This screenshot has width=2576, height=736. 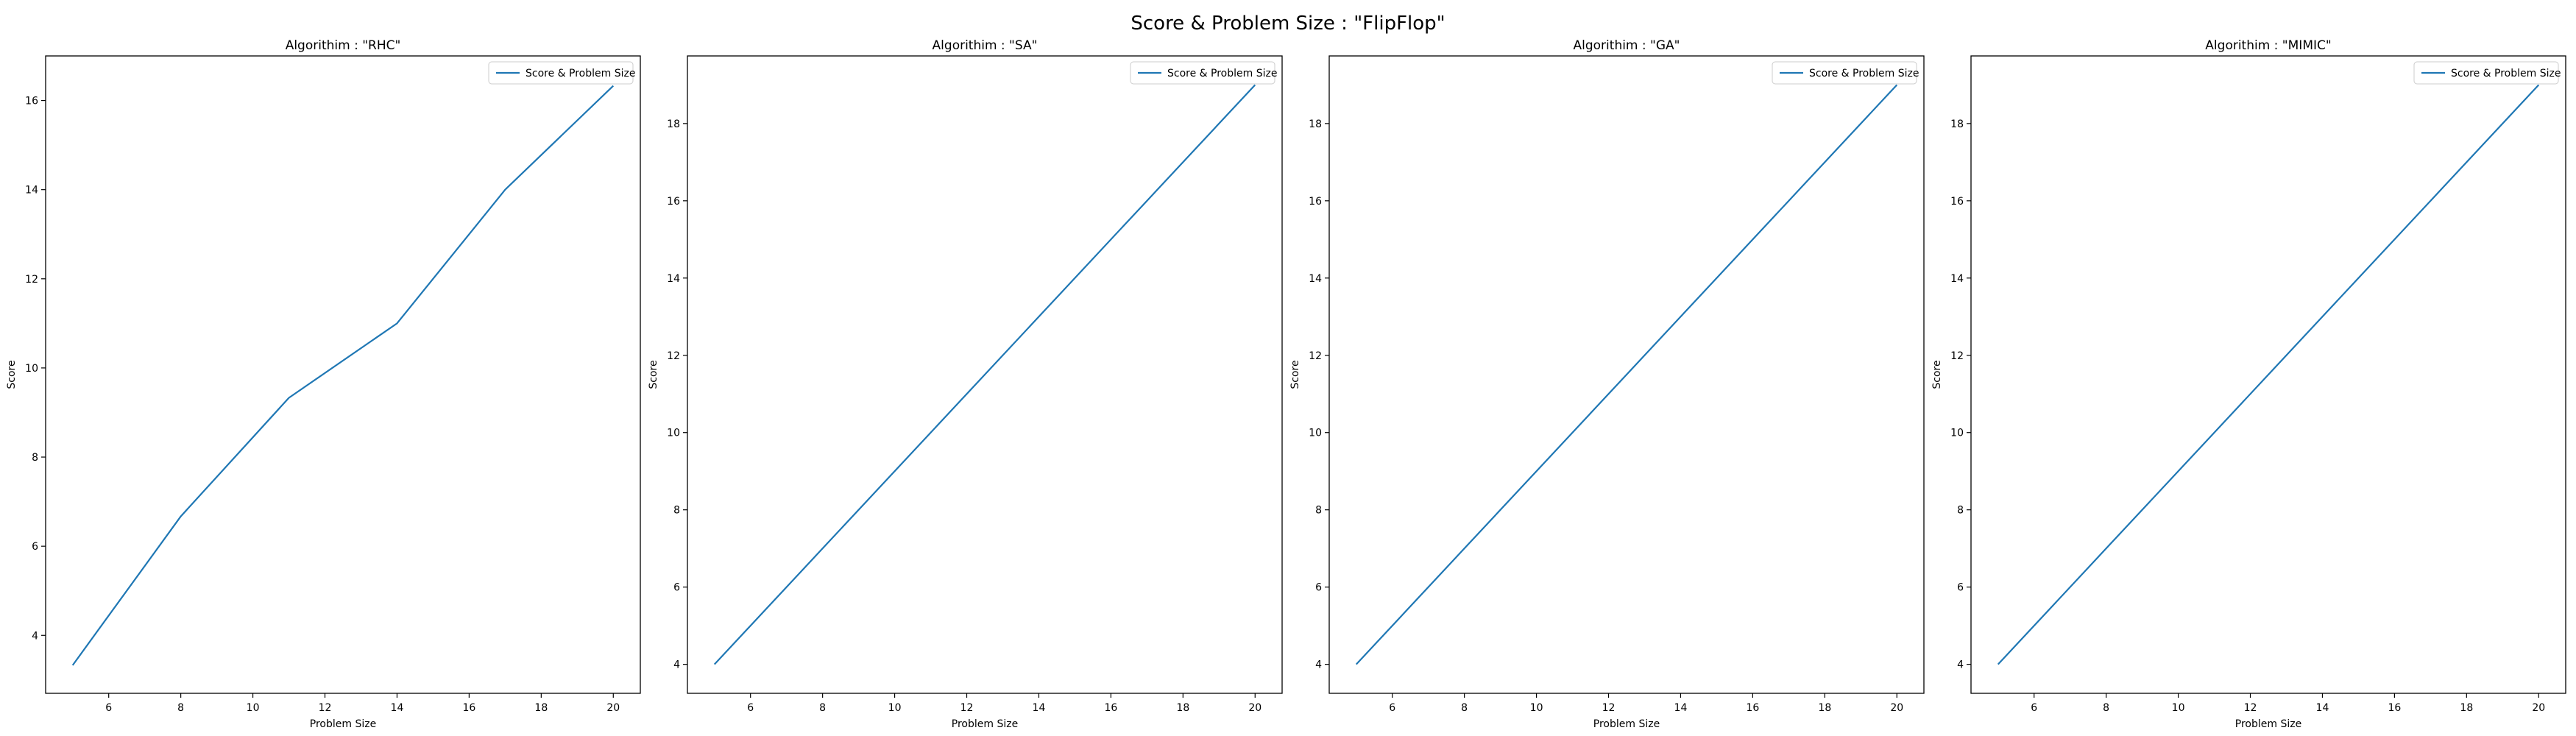 I want to click on figure-suptitle: Score & Problem Size : "FlipFlop", so click(x=1287, y=24).